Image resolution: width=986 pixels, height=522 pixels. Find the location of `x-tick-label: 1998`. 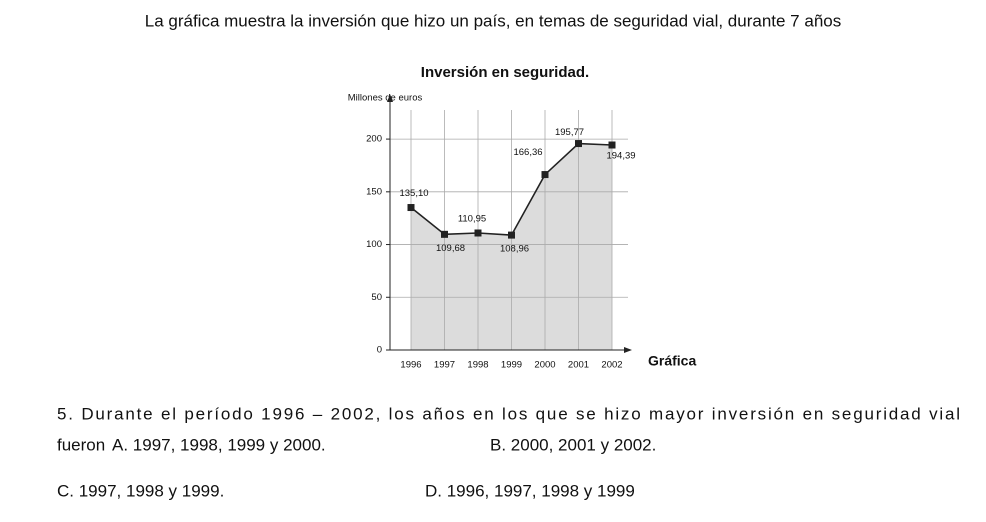

x-tick-label: 1998 is located at coordinates (477, 365).